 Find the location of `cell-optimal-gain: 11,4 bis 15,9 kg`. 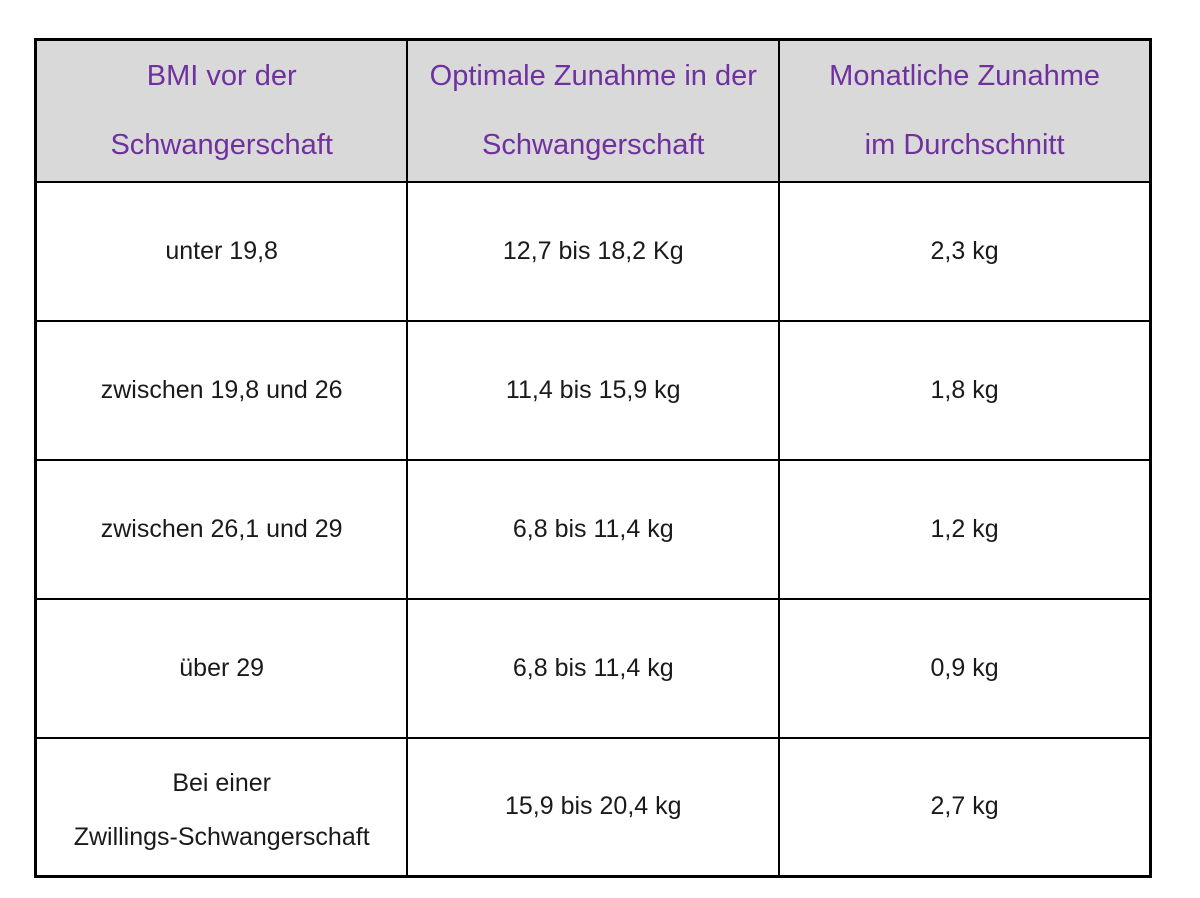

cell-optimal-gain: 11,4 bis 15,9 kg is located at coordinates (593, 390).